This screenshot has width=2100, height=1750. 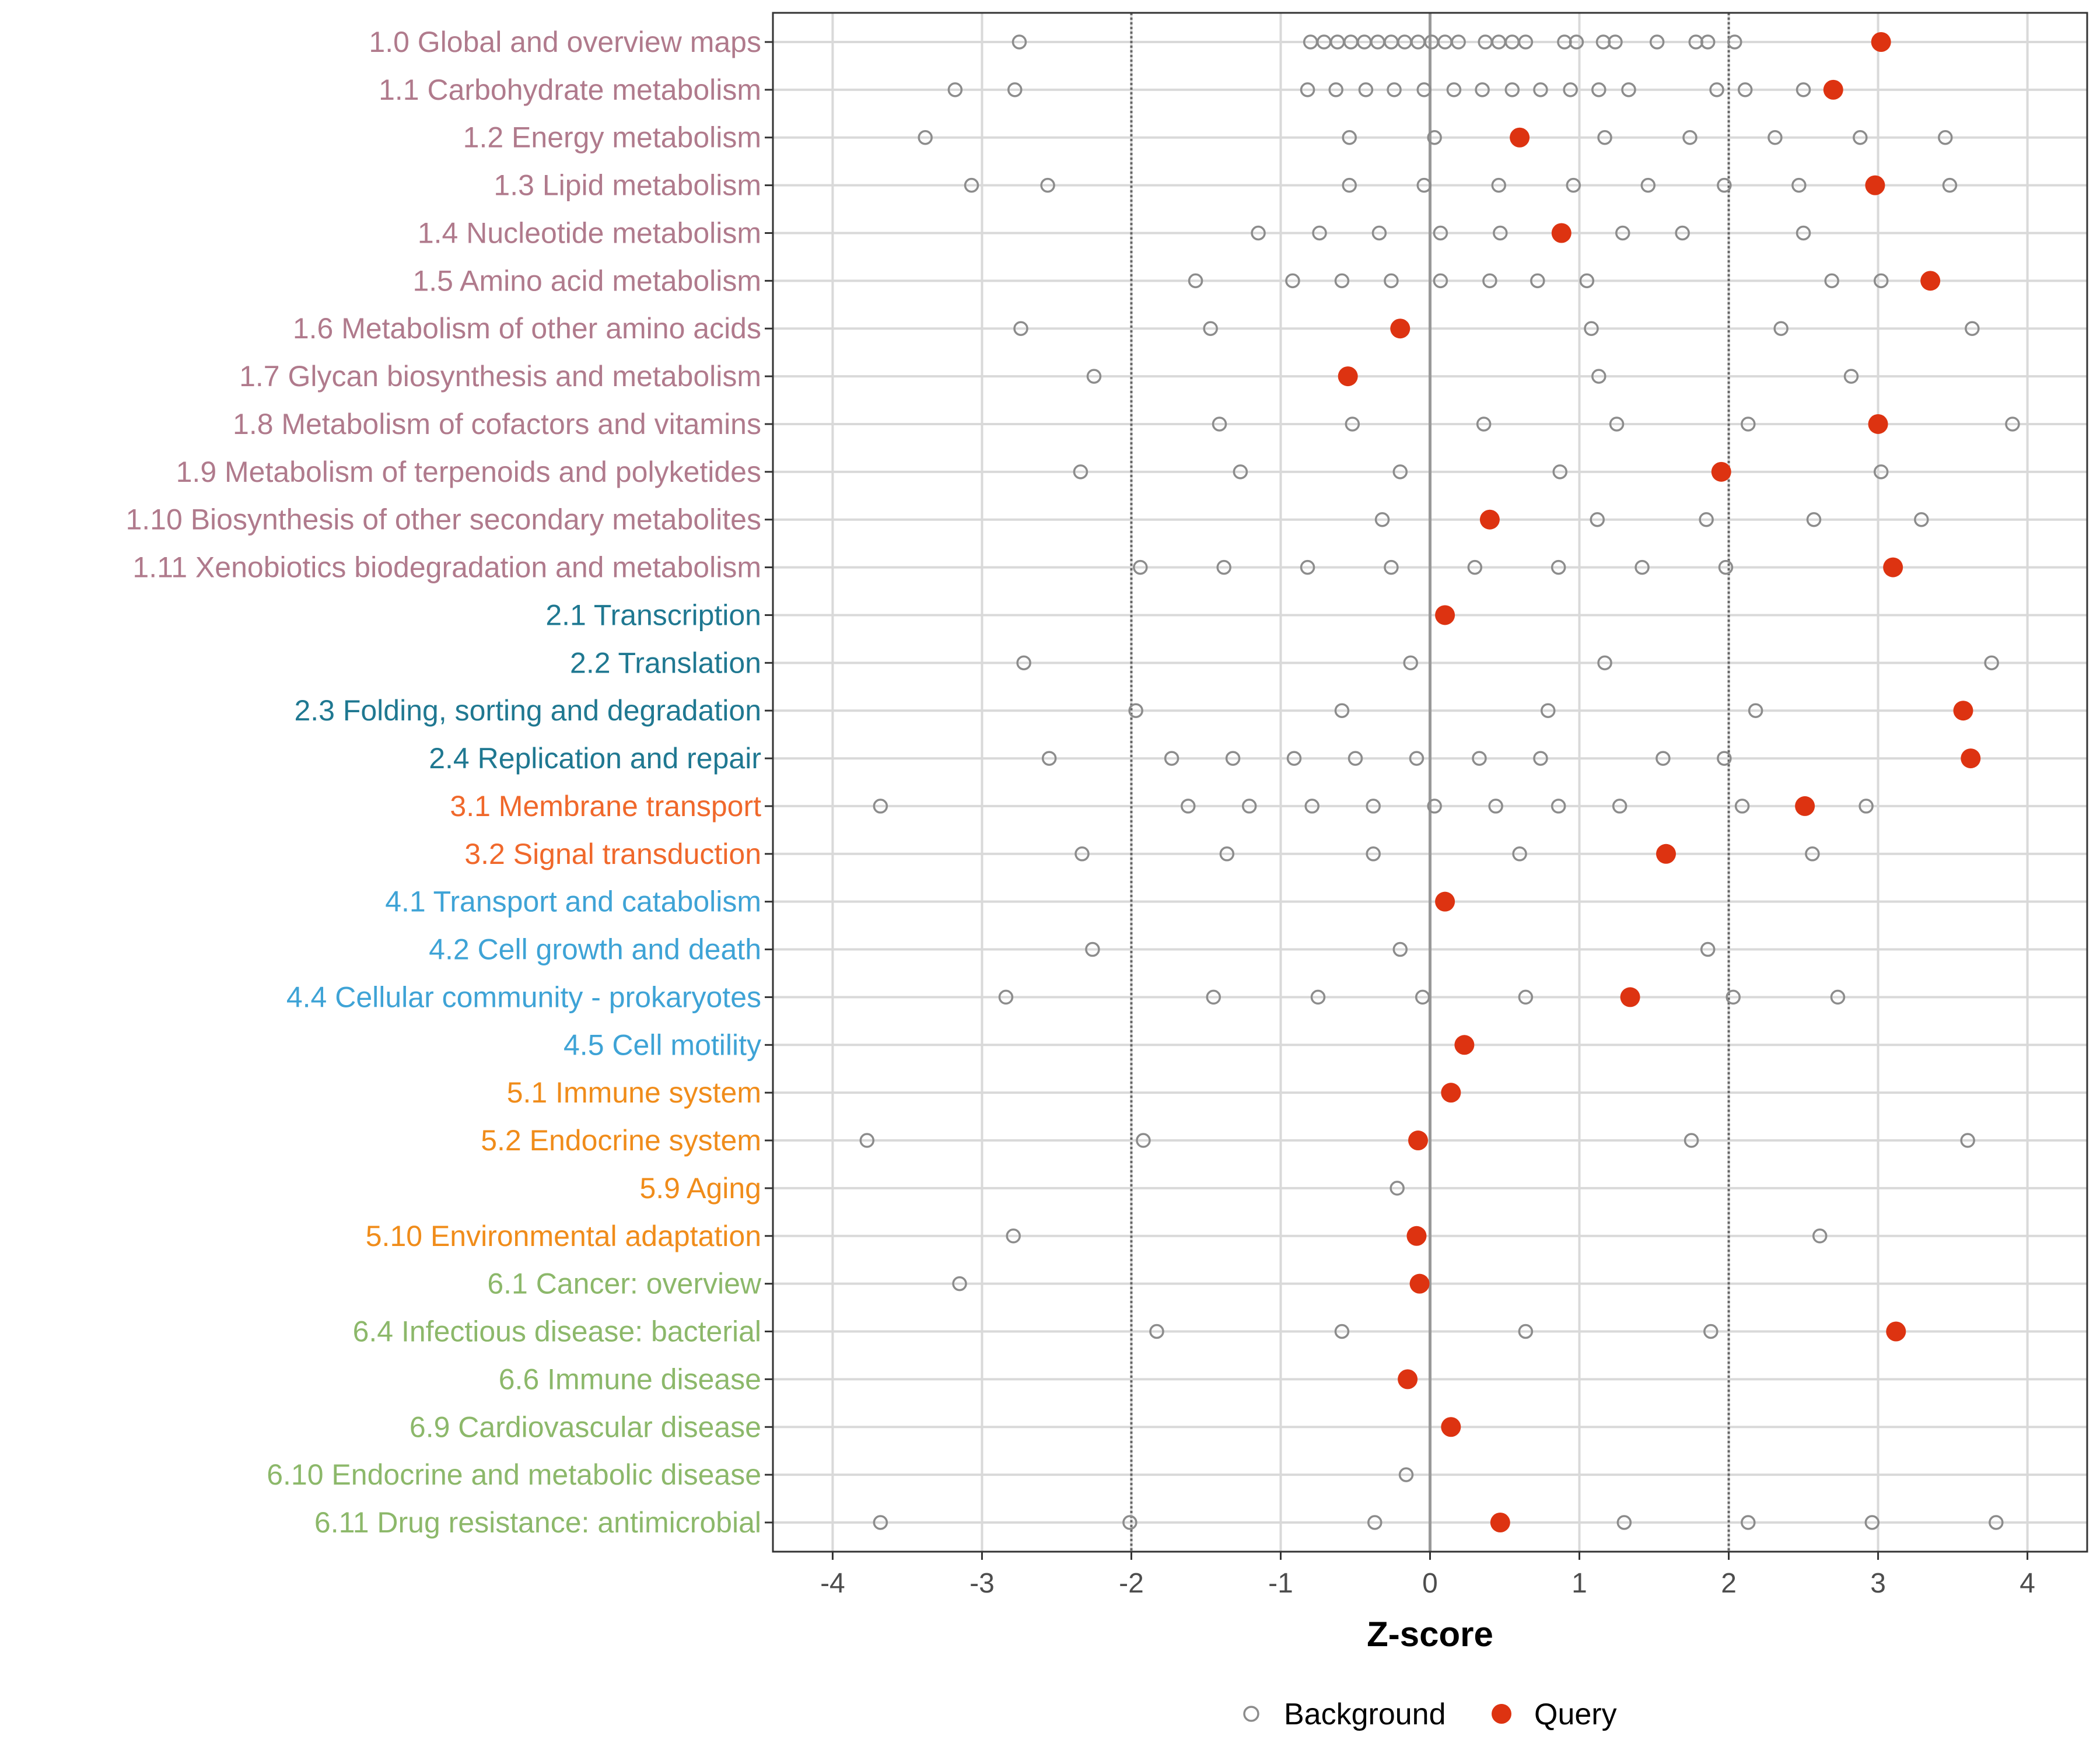 I want to click on x-tick-label: -1, so click(x=1280, y=1583).